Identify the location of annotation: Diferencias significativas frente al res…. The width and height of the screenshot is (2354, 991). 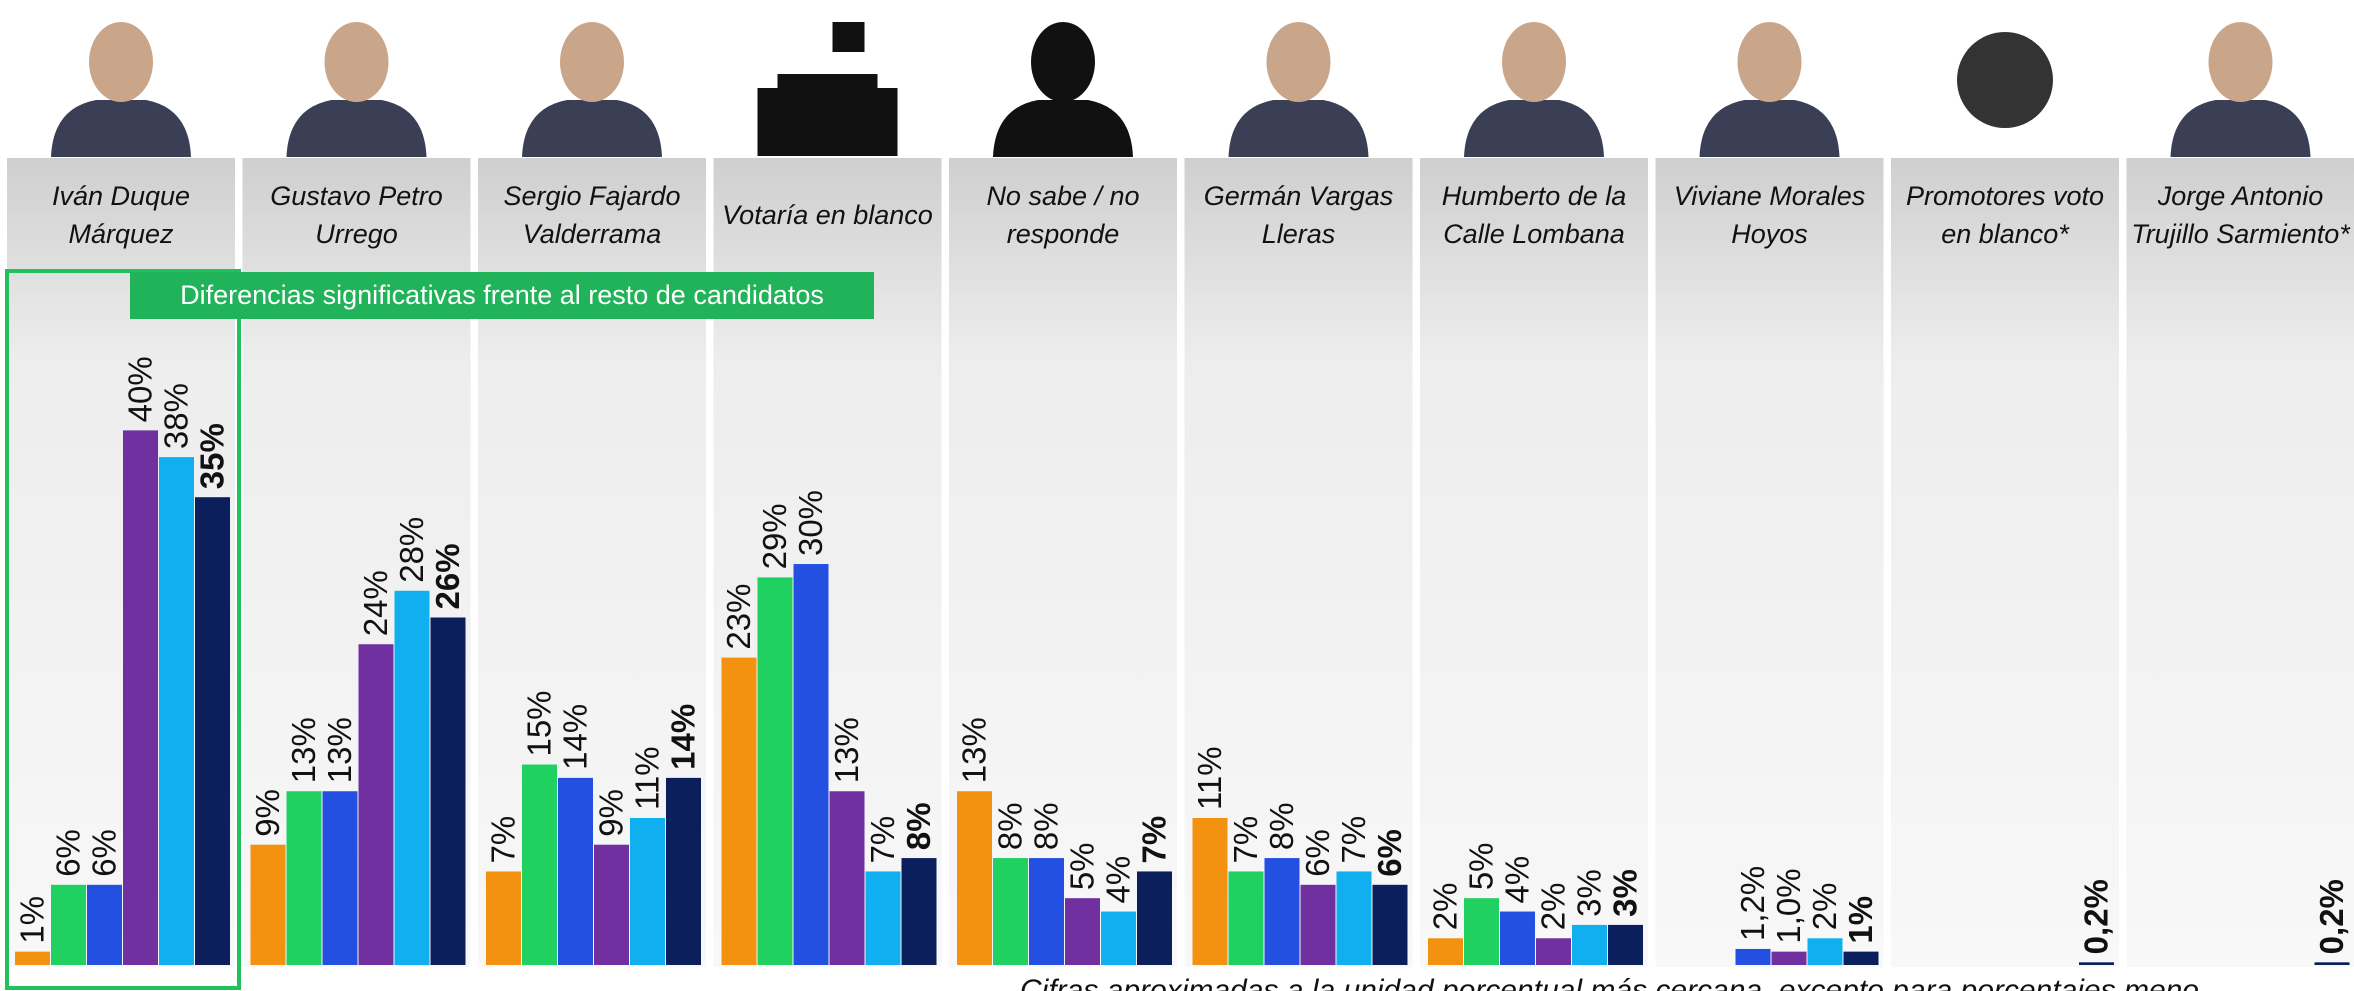
(502, 295).